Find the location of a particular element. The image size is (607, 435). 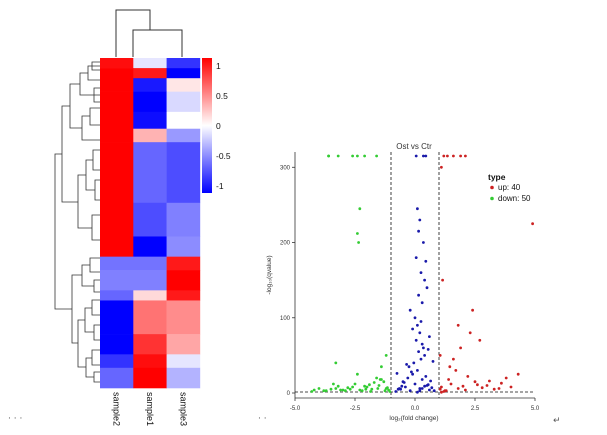

column-labels: sample2 sample1 sample3 is located at coordinates (150, 409).